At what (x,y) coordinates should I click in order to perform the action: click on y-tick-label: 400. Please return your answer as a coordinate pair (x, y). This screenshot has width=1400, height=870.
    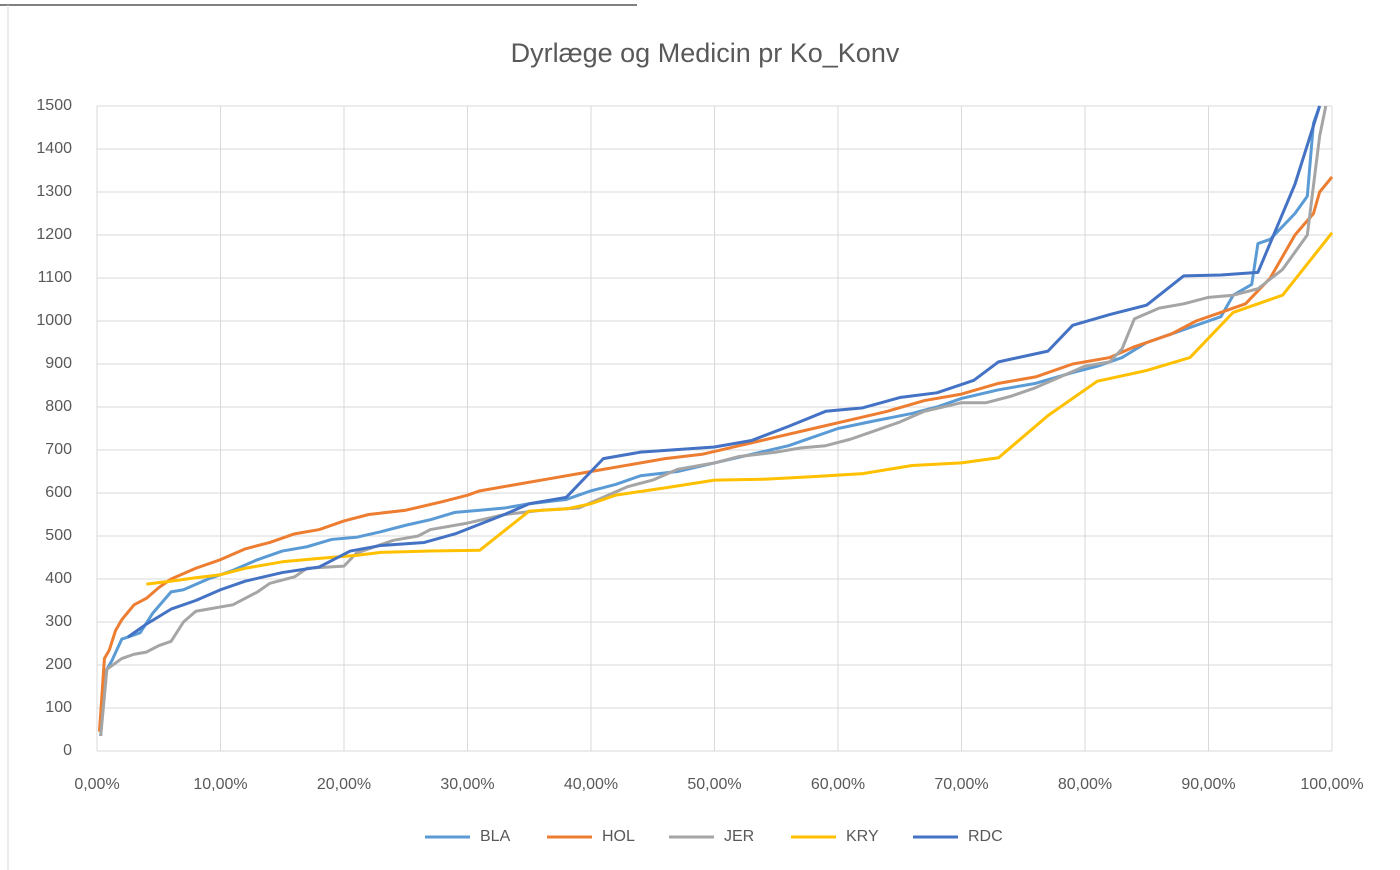
    Looking at the image, I should click on (58, 578).